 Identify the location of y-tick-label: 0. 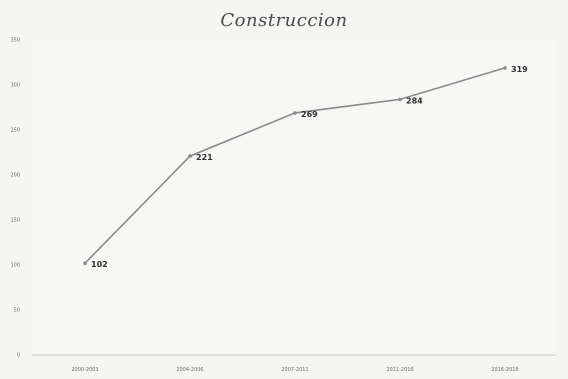
(18, 356).